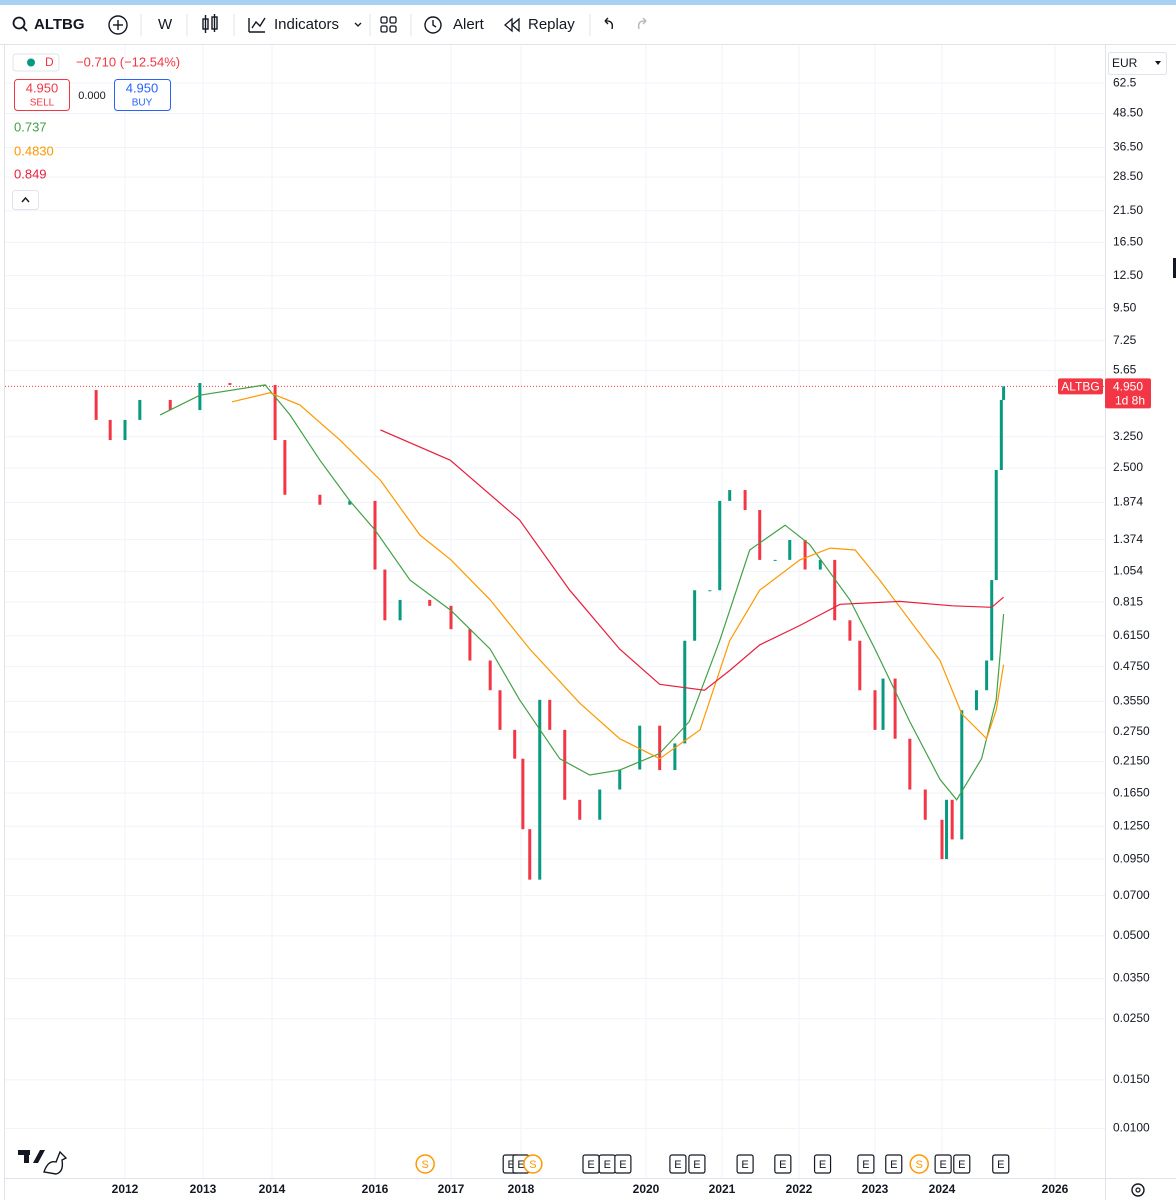  Describe the element at coordinates (165, 24) in the screenshot. I see `interval: W` at that location.